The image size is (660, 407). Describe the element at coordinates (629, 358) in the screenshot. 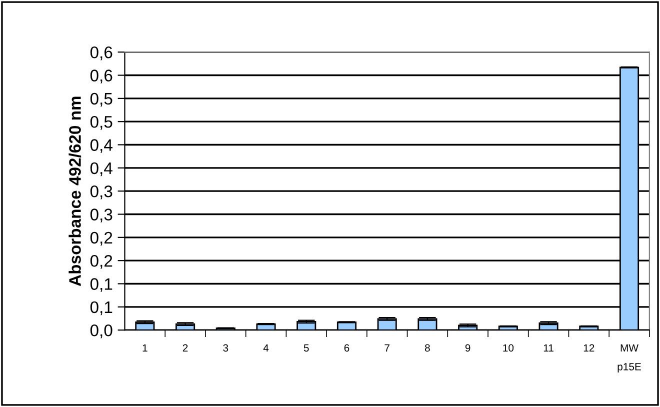

I see `x-tick-label: MW p15E` at that location.